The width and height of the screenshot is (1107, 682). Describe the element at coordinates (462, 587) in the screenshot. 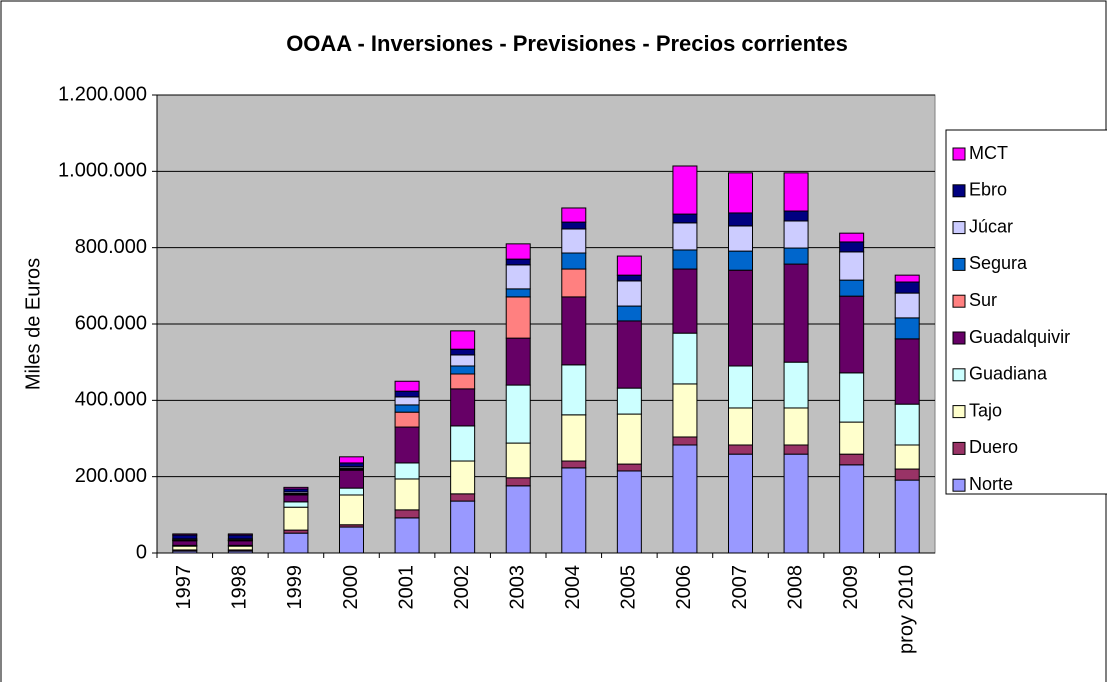

I see `x-tick-label: 2002` at that location.